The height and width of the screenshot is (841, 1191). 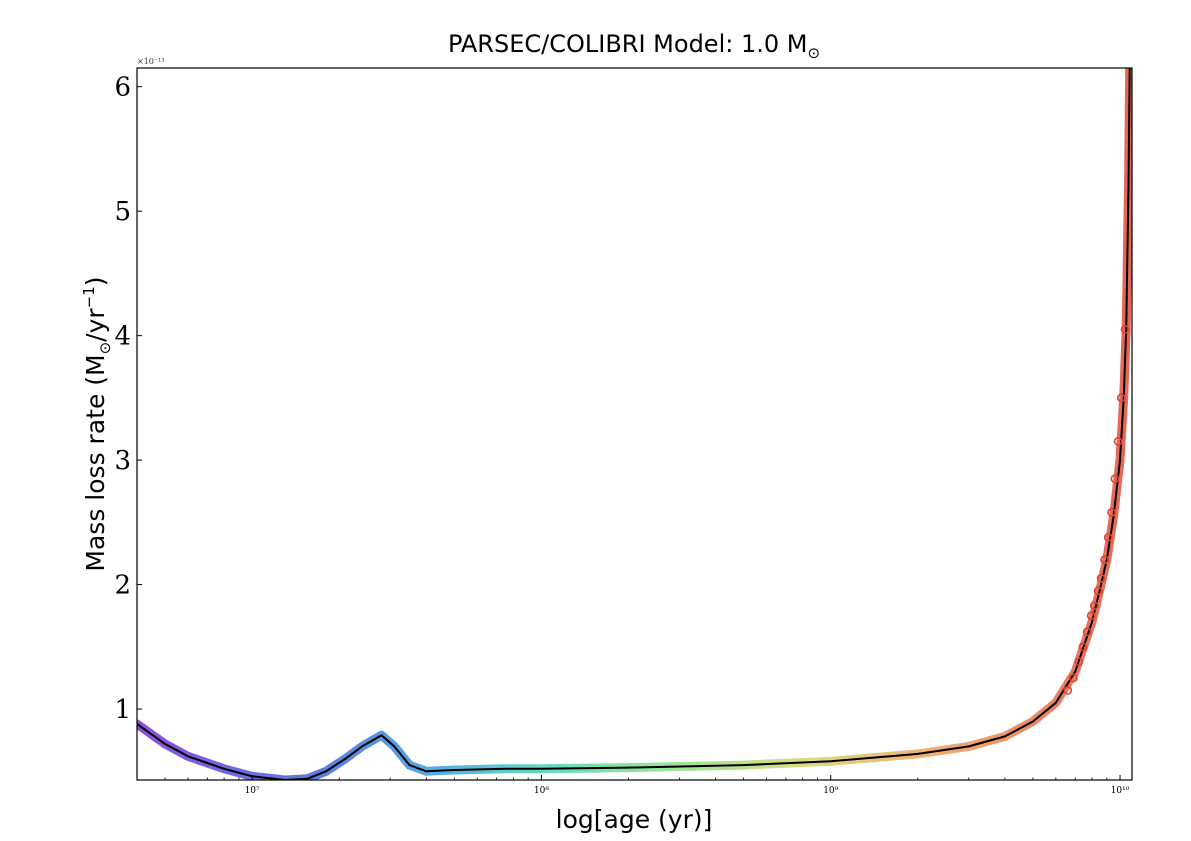 I want to click on ylabel-subscript: ⊙, so click(x=105, y=348).